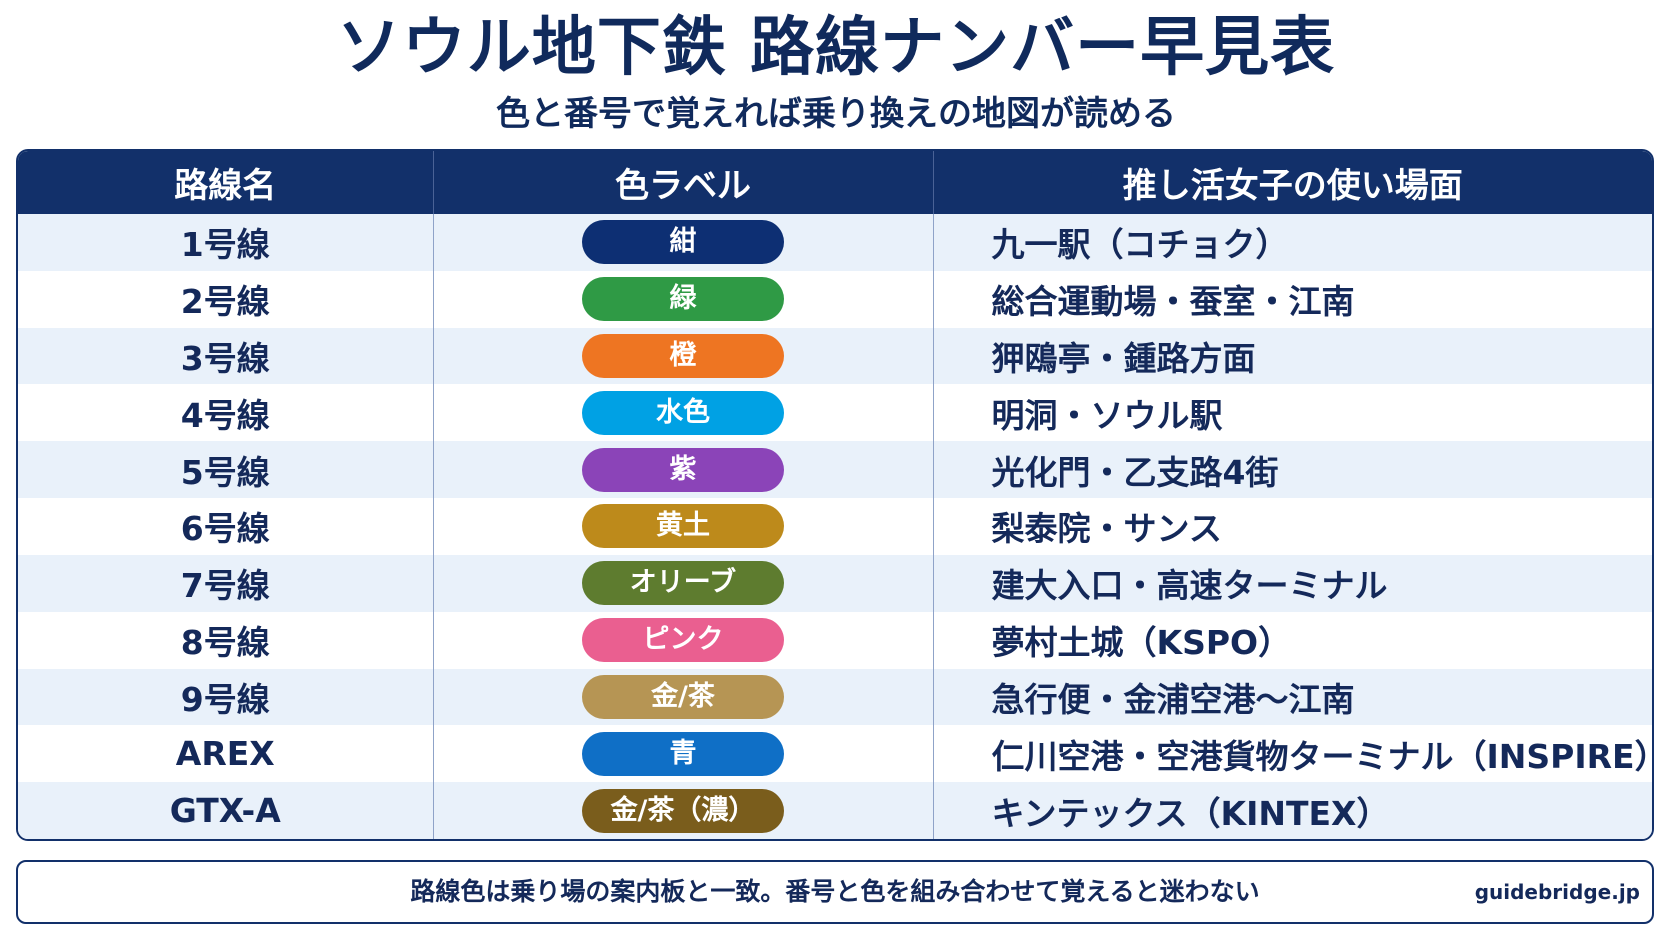  I want to click on table-row: GTX-A 金/茶（濃） キンテックス（KINTEX）, so click(835, 810).